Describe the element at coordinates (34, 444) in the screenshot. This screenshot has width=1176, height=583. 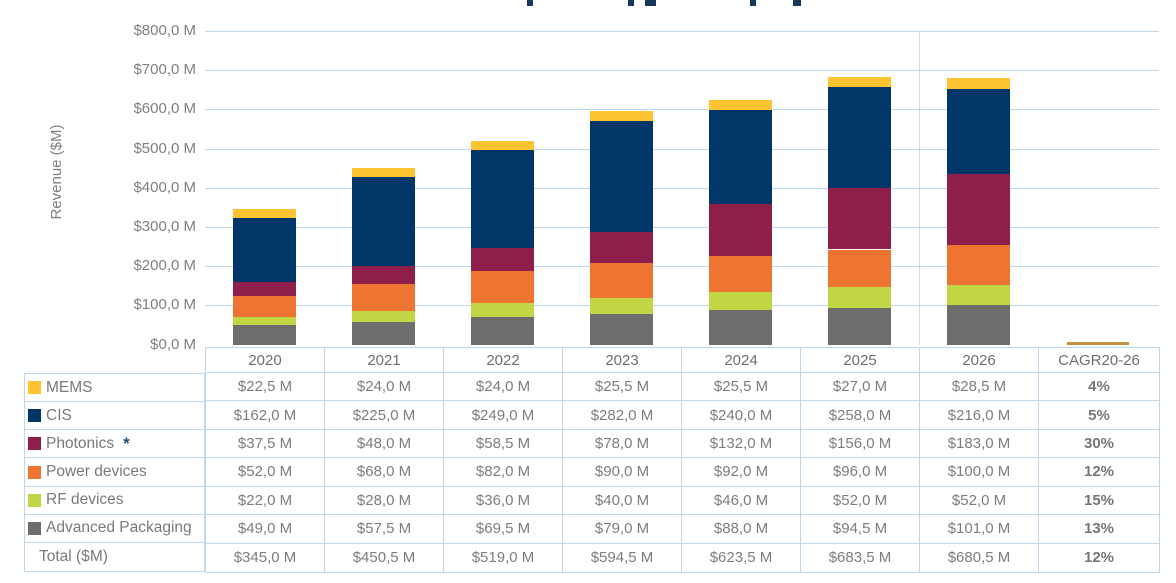
I see `legend-swatch-photonics` at that location.